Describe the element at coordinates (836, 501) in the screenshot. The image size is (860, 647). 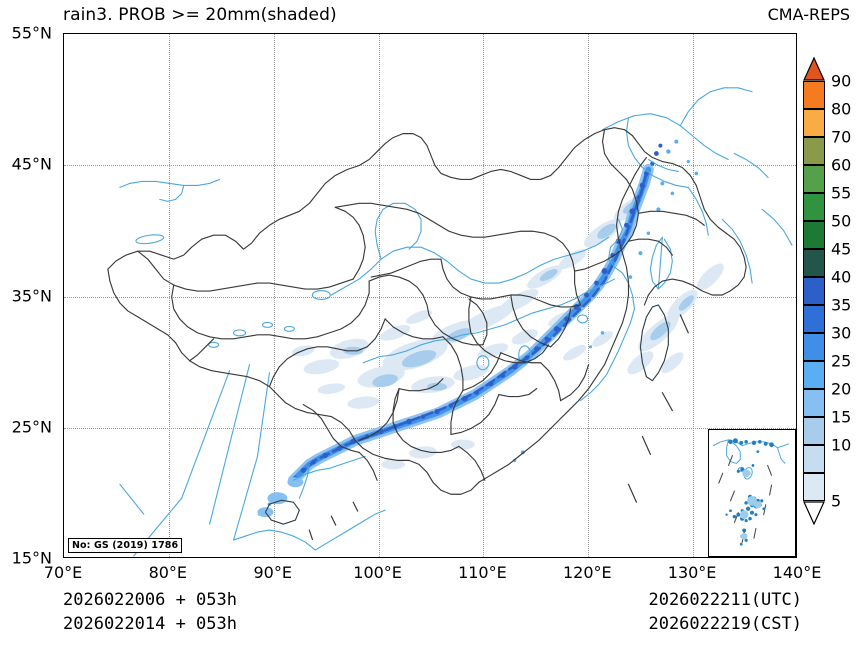
I see `colorbar-tick-label: 5` at that location.